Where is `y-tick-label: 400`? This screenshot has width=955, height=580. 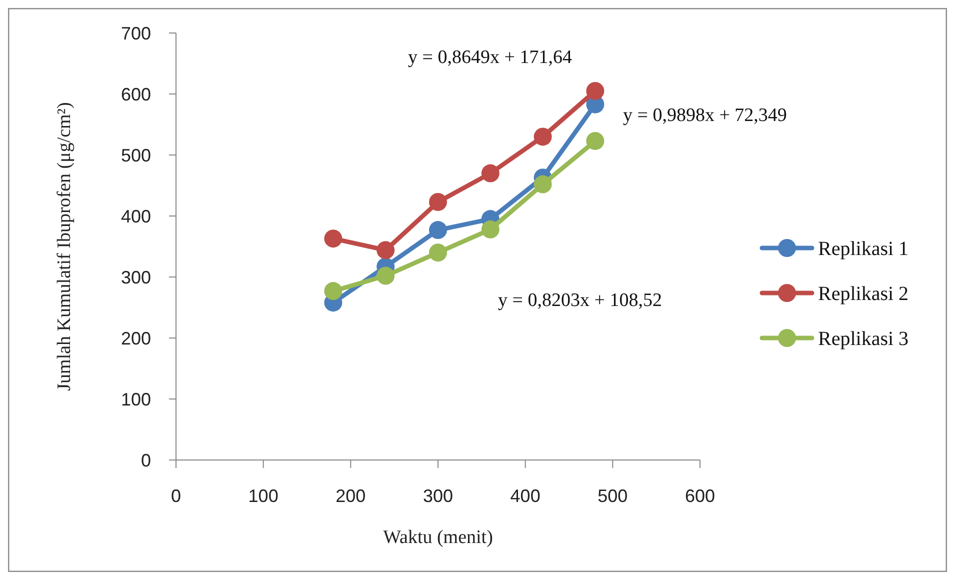
y-tick-label: 400 is located at coordinates (135, 216).